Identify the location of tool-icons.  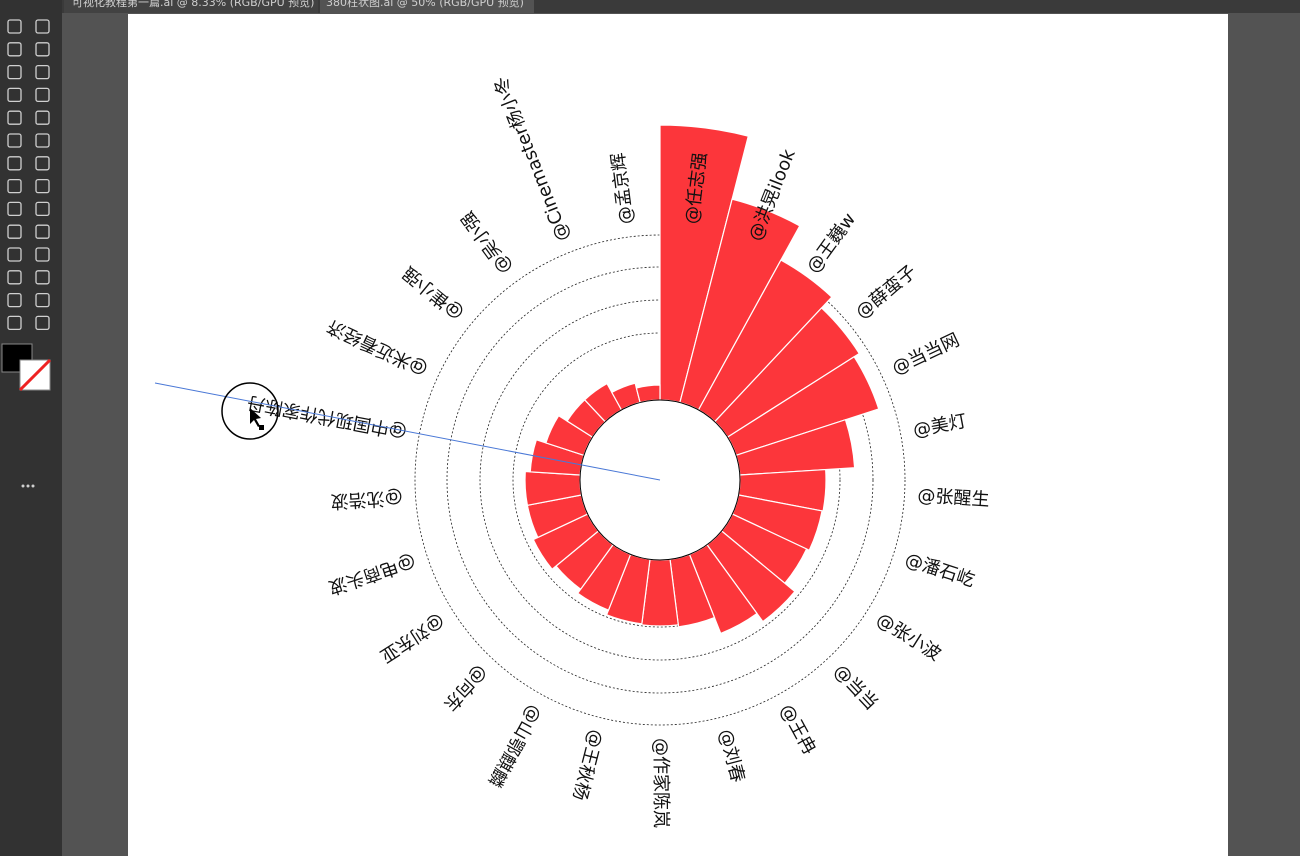
(28, 253).